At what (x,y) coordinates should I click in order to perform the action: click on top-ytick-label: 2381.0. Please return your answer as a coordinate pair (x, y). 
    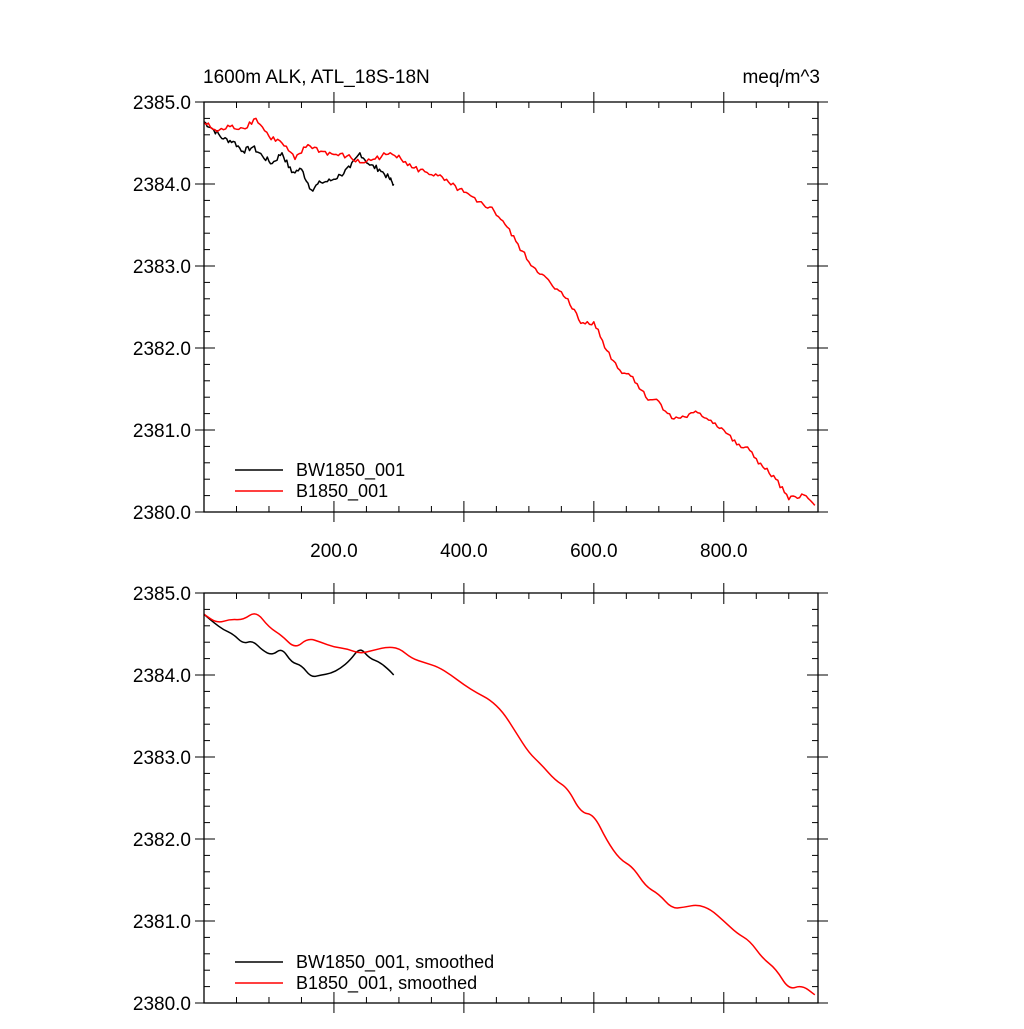
    Looking at the image, I should click on (162, 431).